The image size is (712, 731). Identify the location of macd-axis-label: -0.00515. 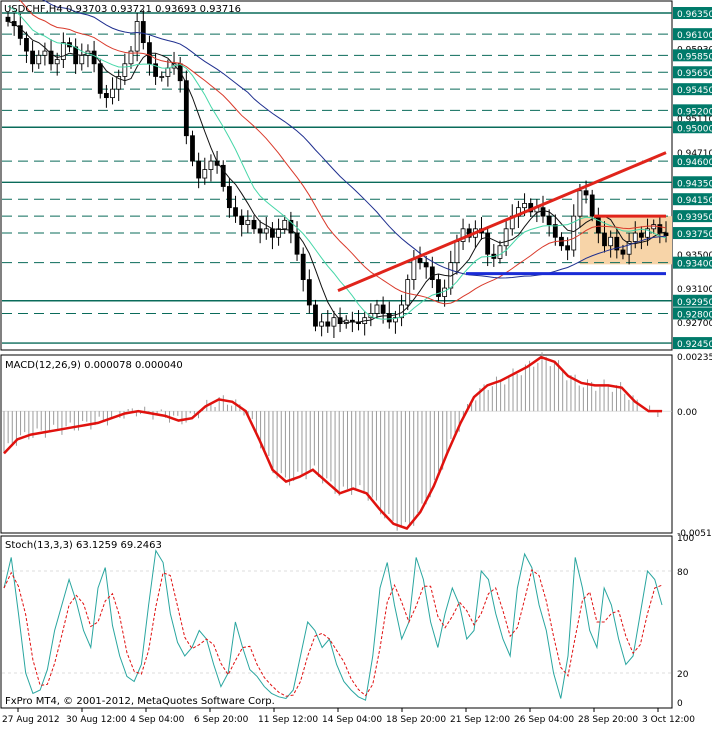
(694, 534).